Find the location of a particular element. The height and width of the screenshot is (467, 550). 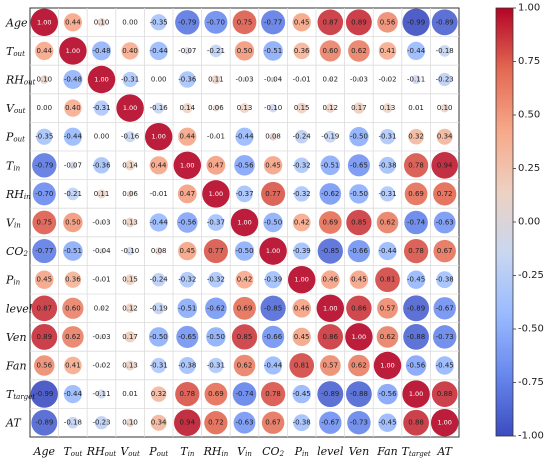

cell-value-label: 0.56 is located at coordinates (45, 366).